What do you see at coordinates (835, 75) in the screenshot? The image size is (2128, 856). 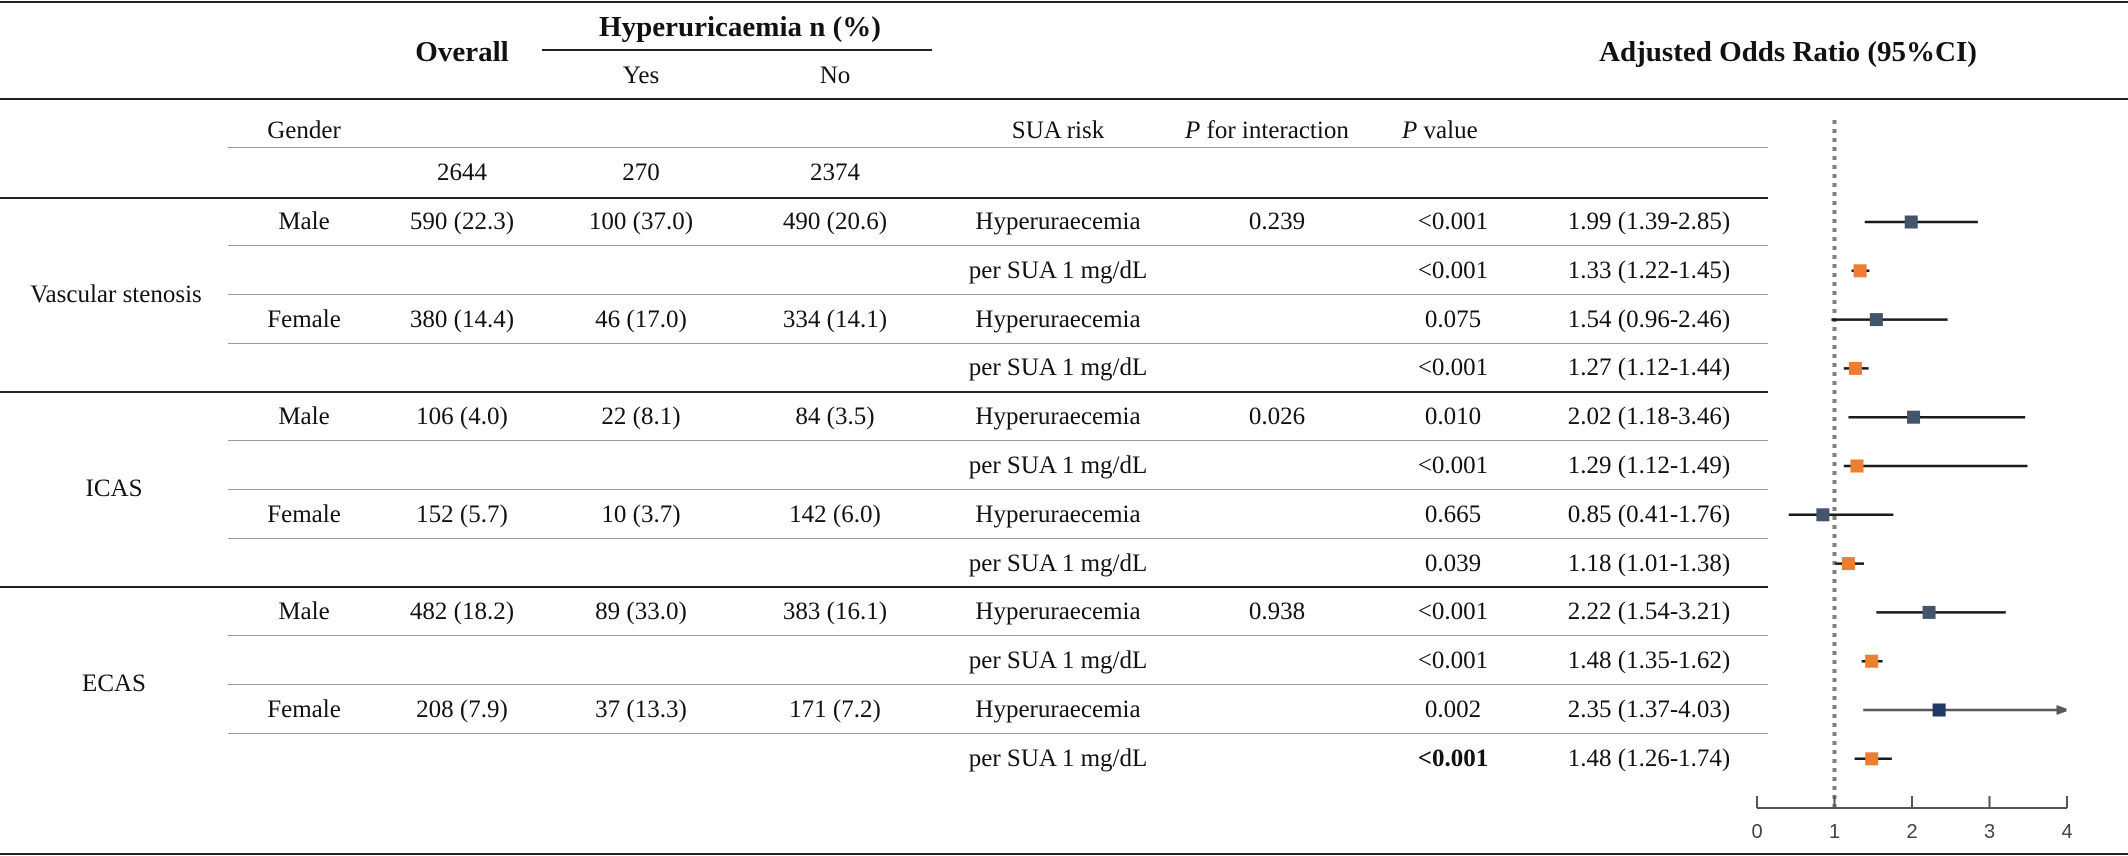 I see `header-no: No` at bounding box center [835, 75].